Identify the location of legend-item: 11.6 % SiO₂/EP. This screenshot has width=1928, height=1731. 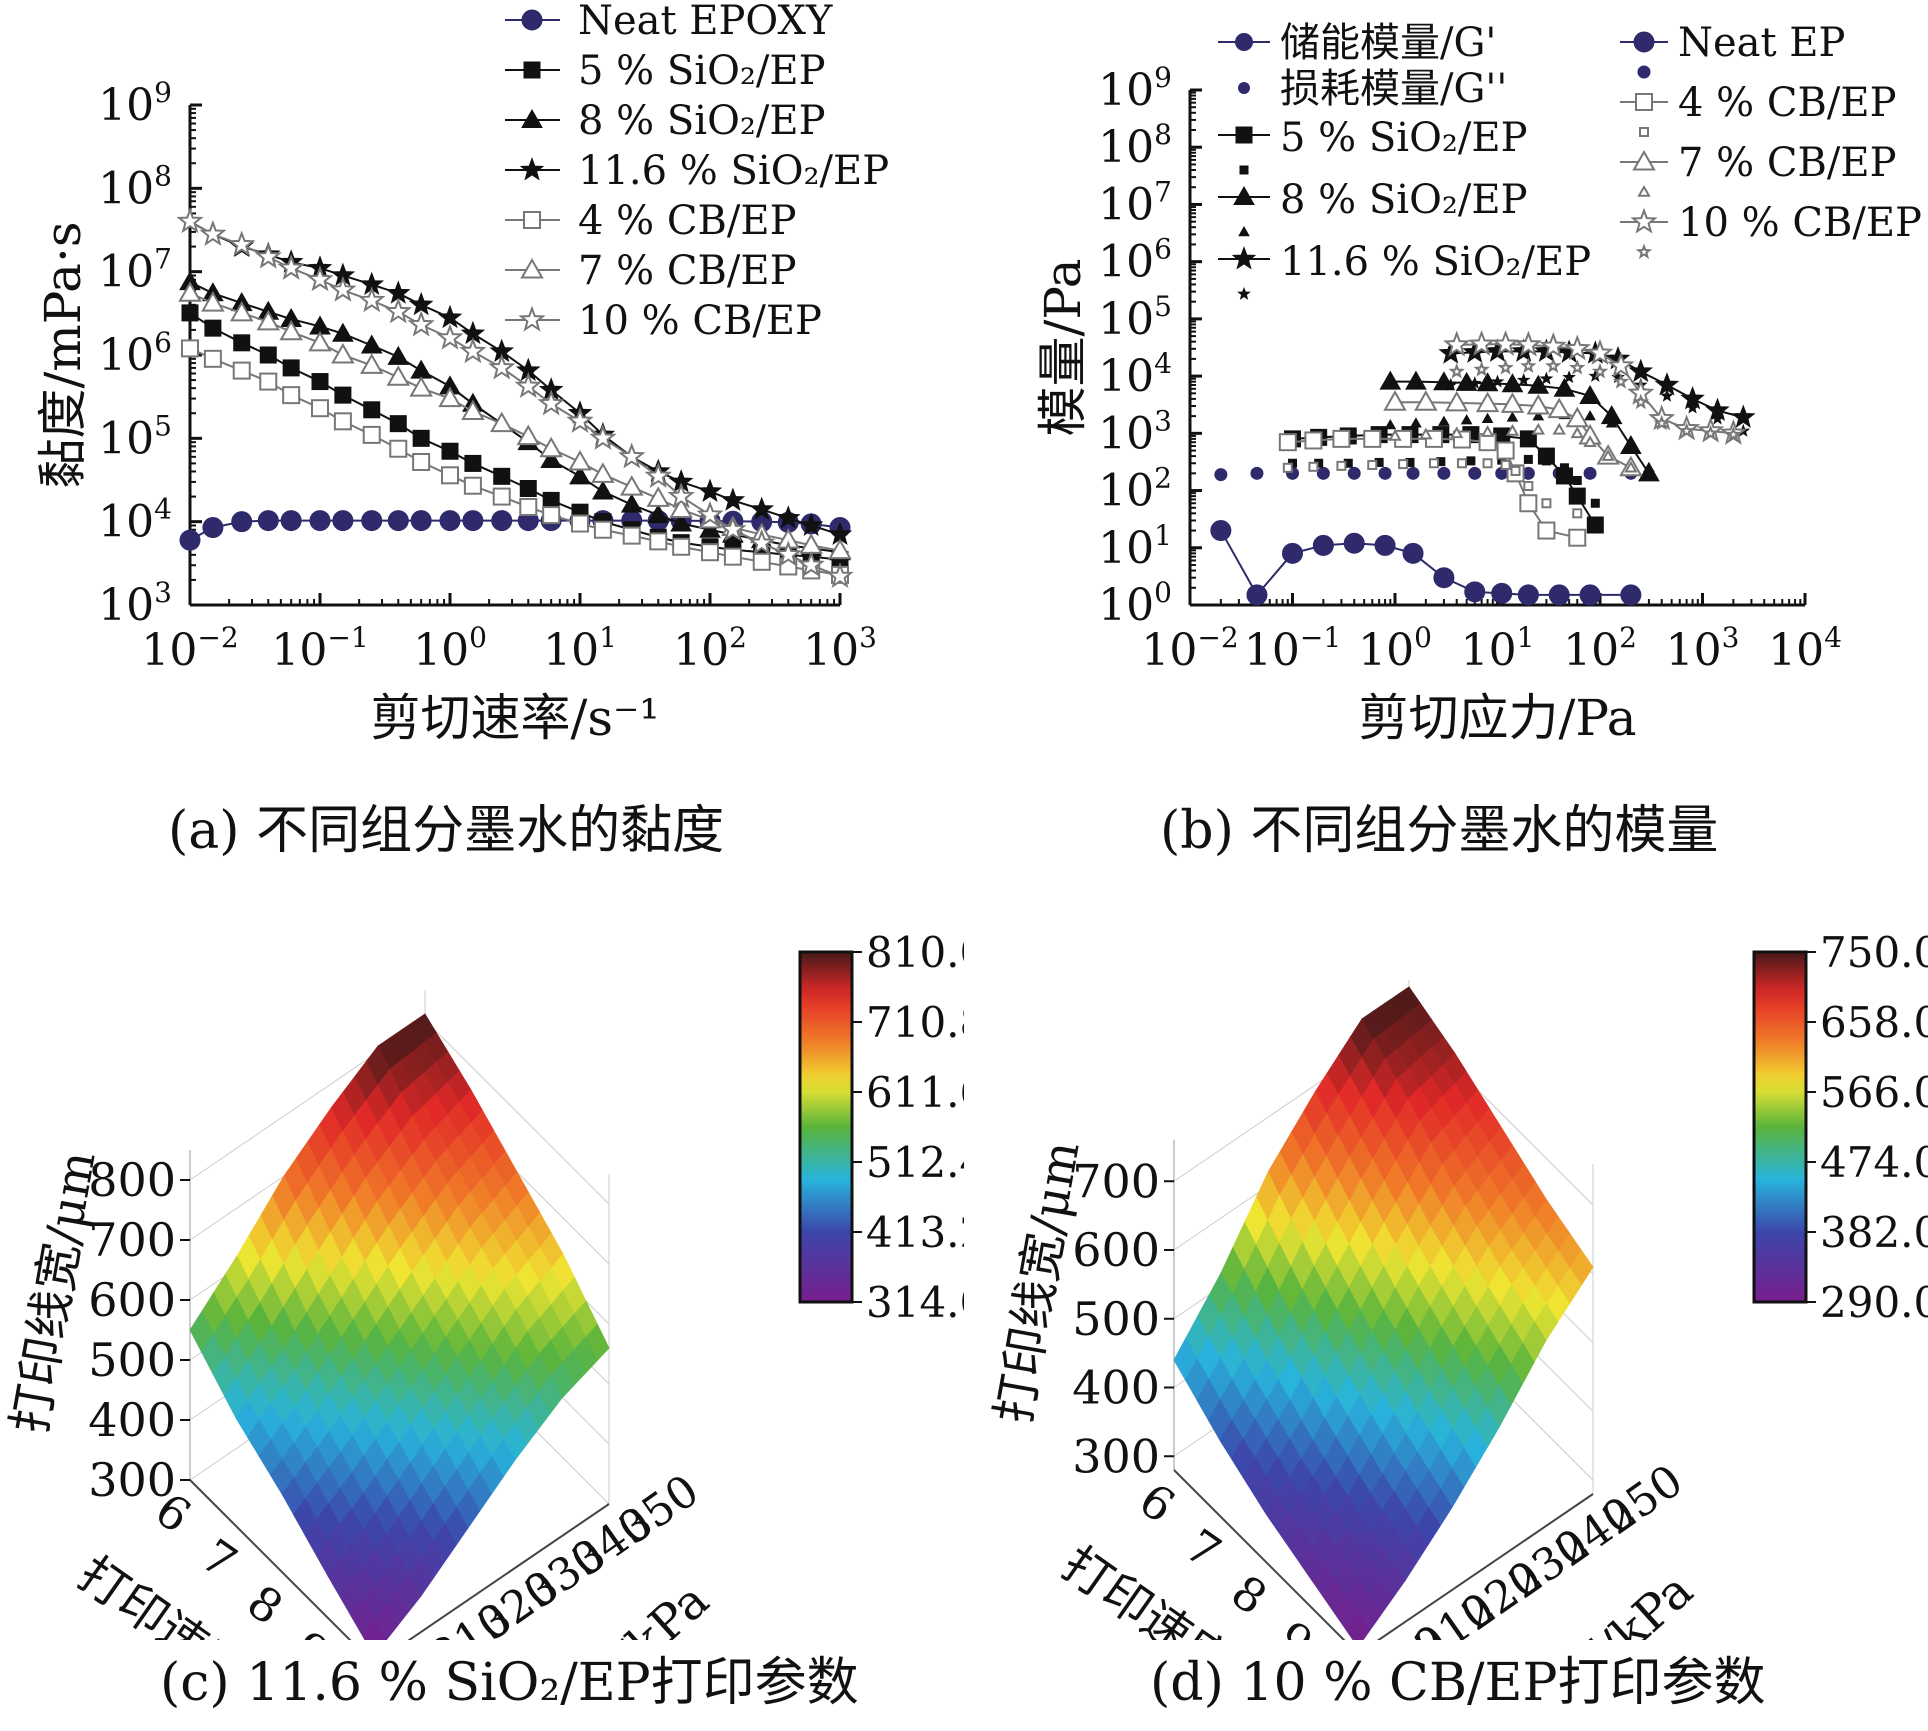
(697, 171).